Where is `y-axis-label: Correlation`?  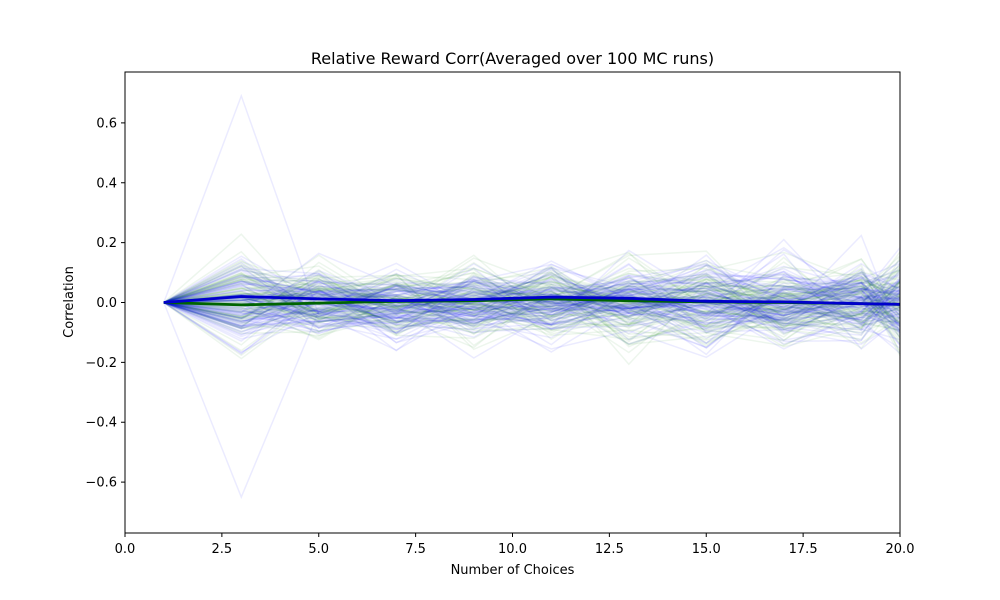
y-axis-label: Correlation is located at coordinates (69, 302).